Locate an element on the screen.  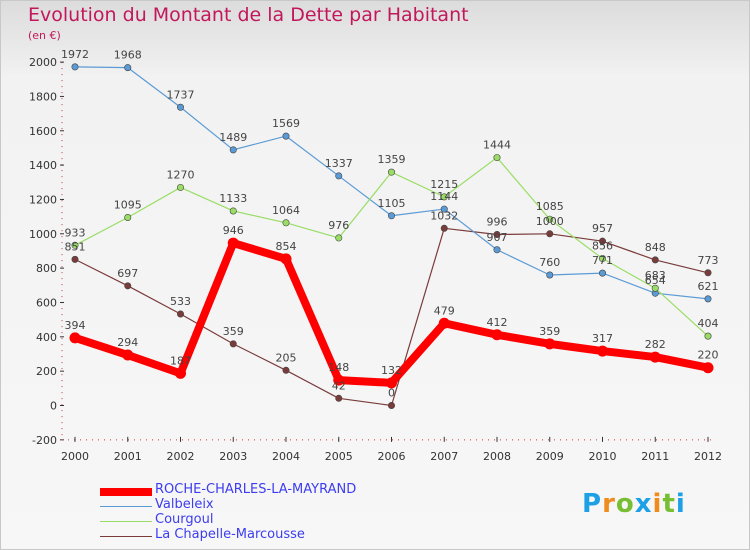
y-tick-label: 2000 is located at coordinates (43, 62).